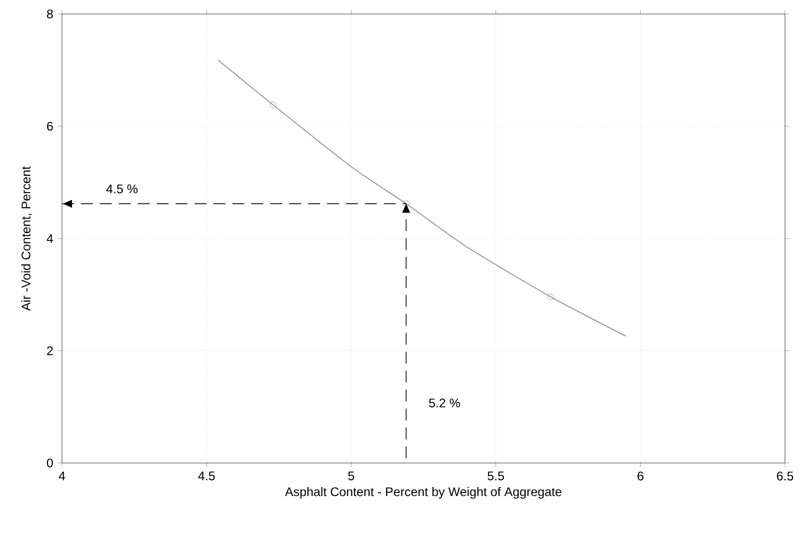 This screenshot has height=540, width=807. I want to click on x-tick-label: 4.5, so click(206, 476).